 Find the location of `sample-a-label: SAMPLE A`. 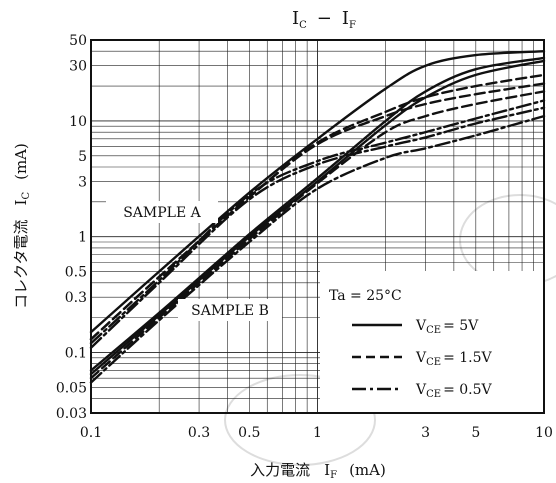

sample-a-label: SAMPLE A is located at coordinates (162, 212).